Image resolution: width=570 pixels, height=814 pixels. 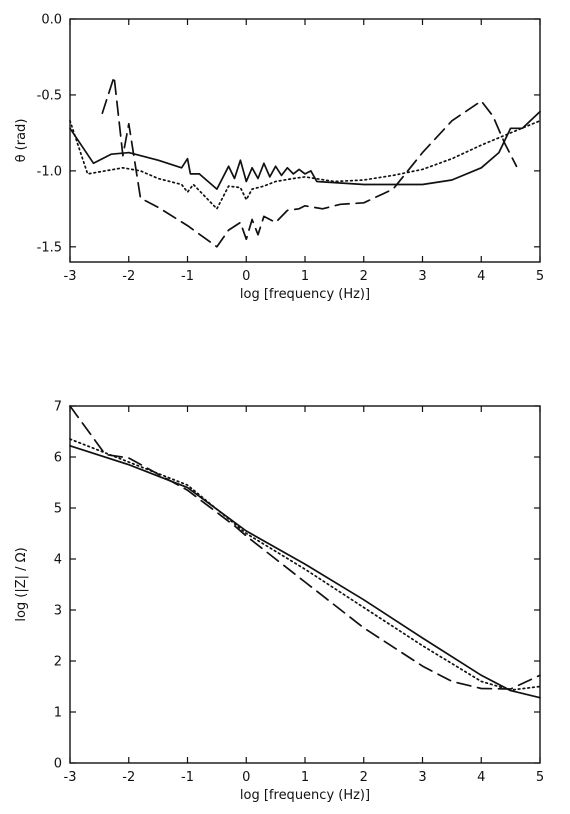 What do you see at coordinates (58, 611) in the screenshot?
I see `y-tick-label: 3` at bounding box center [58, 611].